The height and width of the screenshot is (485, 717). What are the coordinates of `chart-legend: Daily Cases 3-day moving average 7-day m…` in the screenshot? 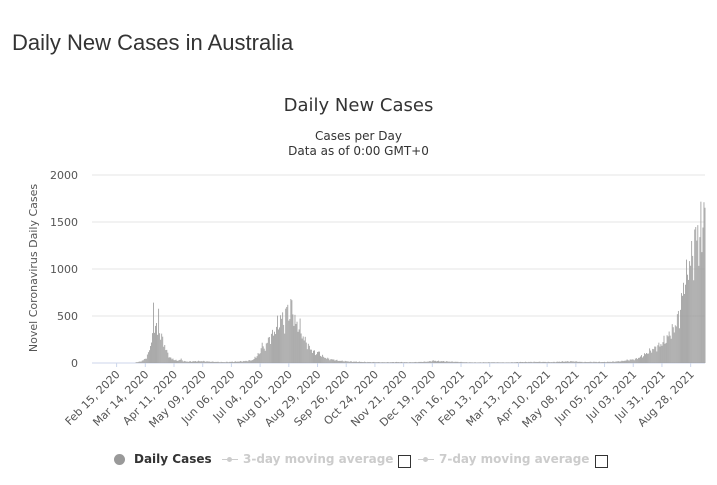 It's located at (358, 460).